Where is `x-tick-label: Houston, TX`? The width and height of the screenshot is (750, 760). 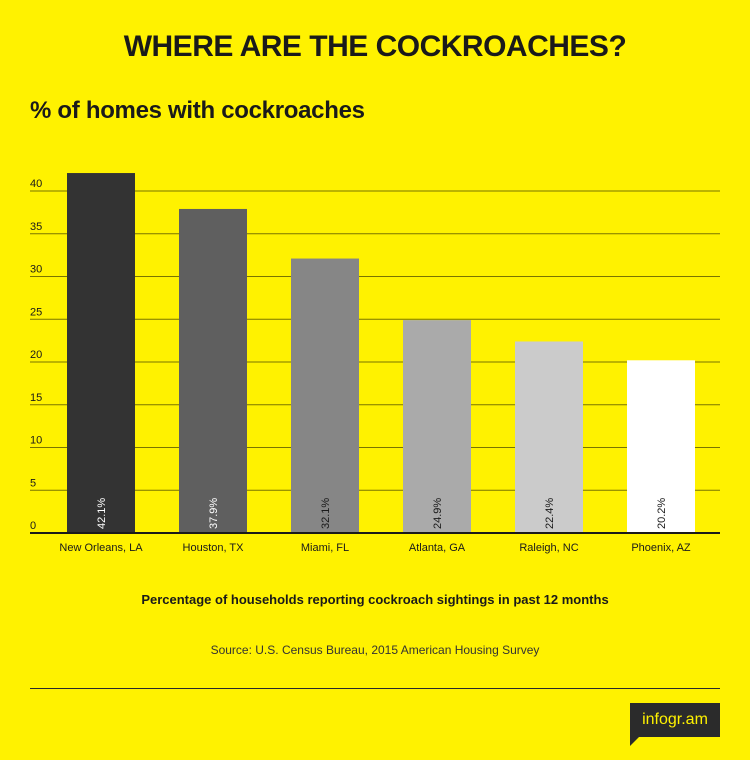
x-tick-label: Houston, TX is located at coordinates (214, 548).